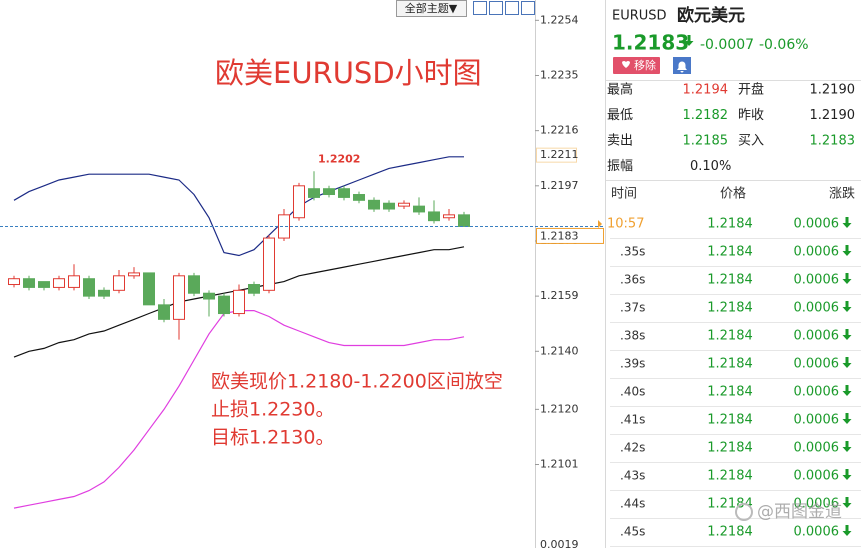  What do you see at coordinates (650, 43) in the screenshot?
I see `price: 1.2183` at bounding box center [650, 43].